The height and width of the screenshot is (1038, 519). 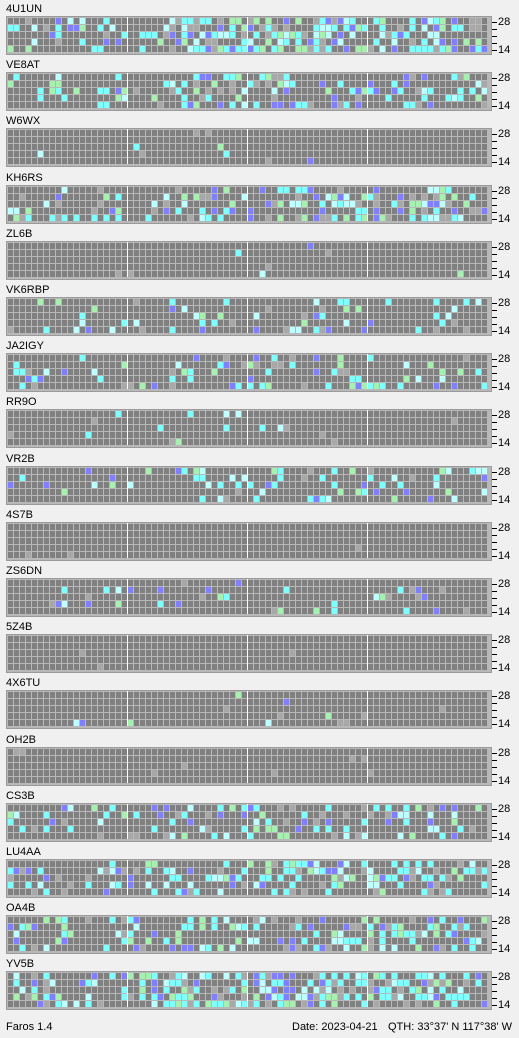 What do you see at coordinates (247, 540) in the screenshot?
I see `grid-cells` at bounding box center [247, 540].